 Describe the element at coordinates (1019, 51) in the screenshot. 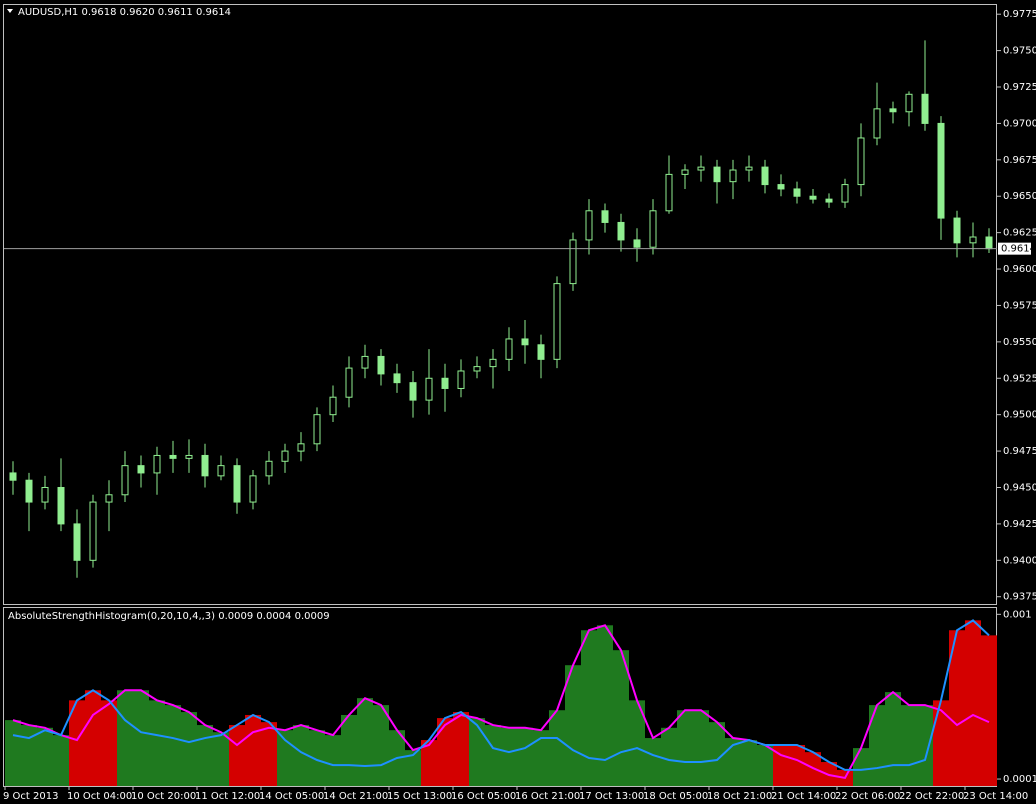

I see `y-tick-label: 0.9750` at that location.